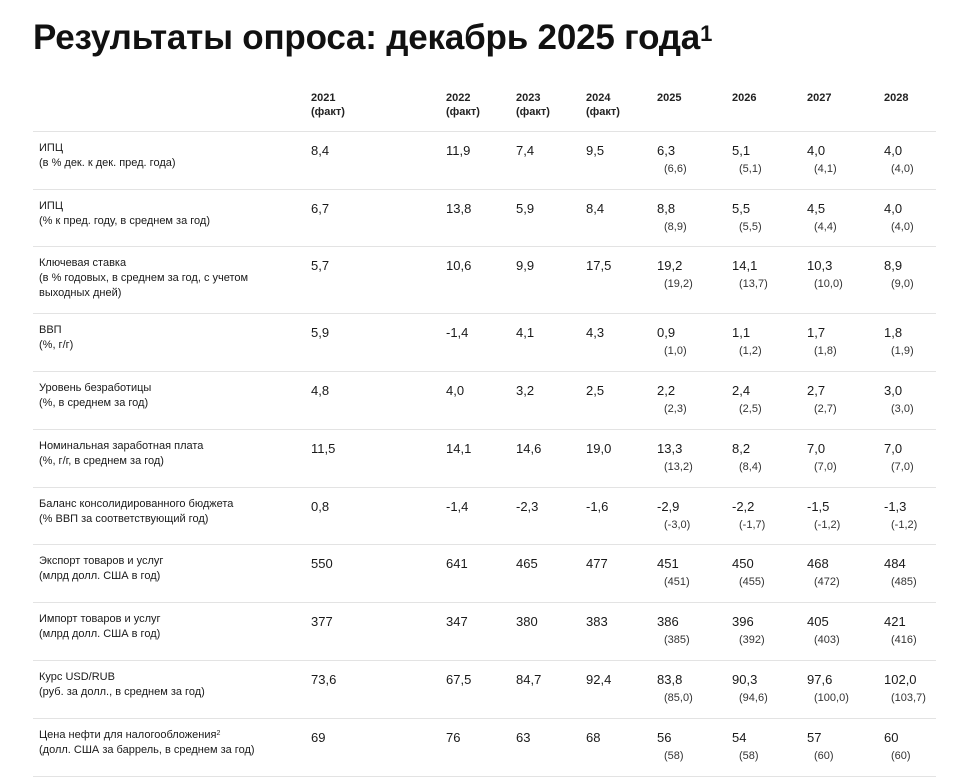  Describe the element at coordinates (372, 38) in the screenshot. I see `page-title: Результаты опроса: декабрь 2025 года1` at that location.